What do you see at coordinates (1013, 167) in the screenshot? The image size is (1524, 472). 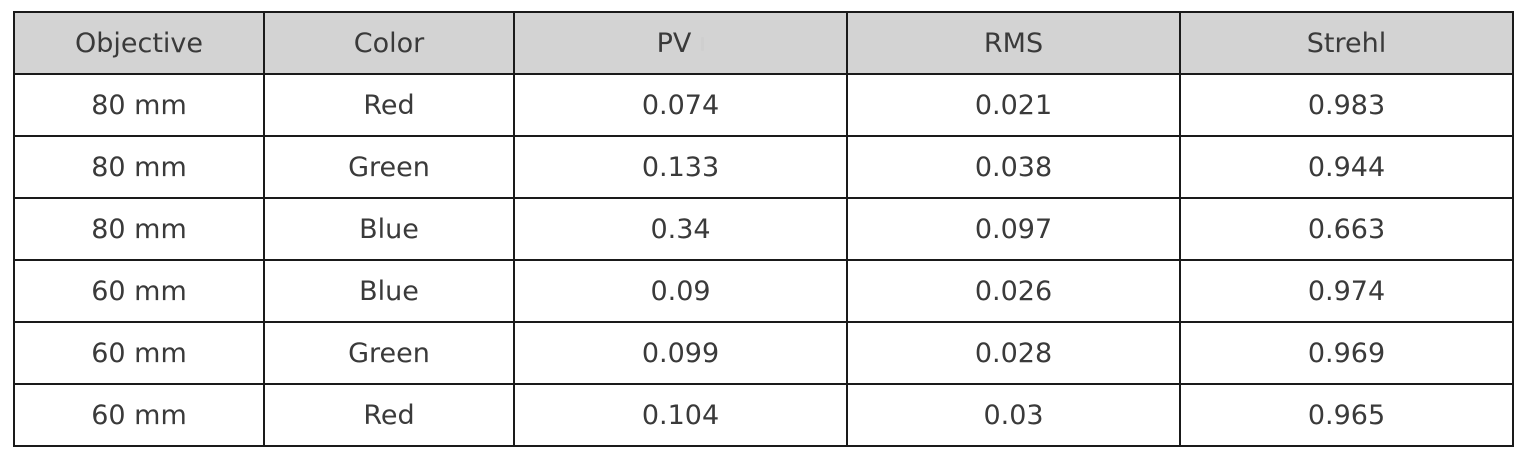 I see `cell-rms: 0.038` at bounding box center [1013, 167].